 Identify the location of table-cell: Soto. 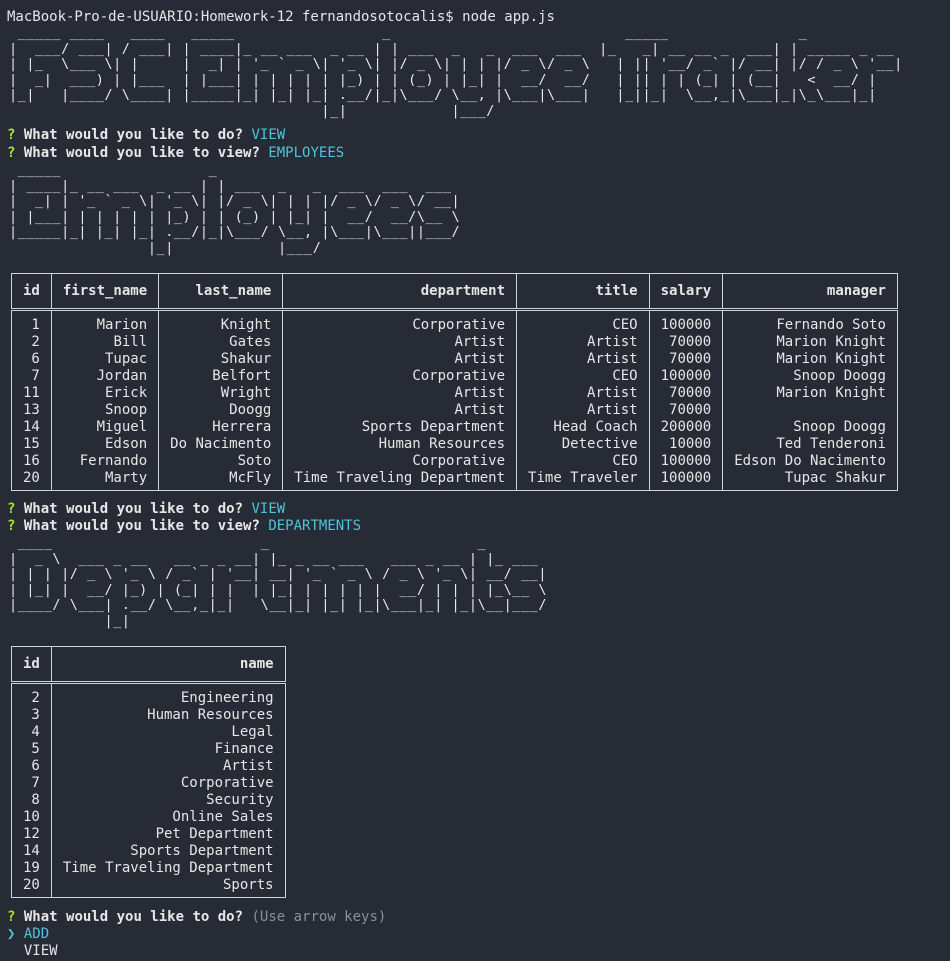
(221, 461).